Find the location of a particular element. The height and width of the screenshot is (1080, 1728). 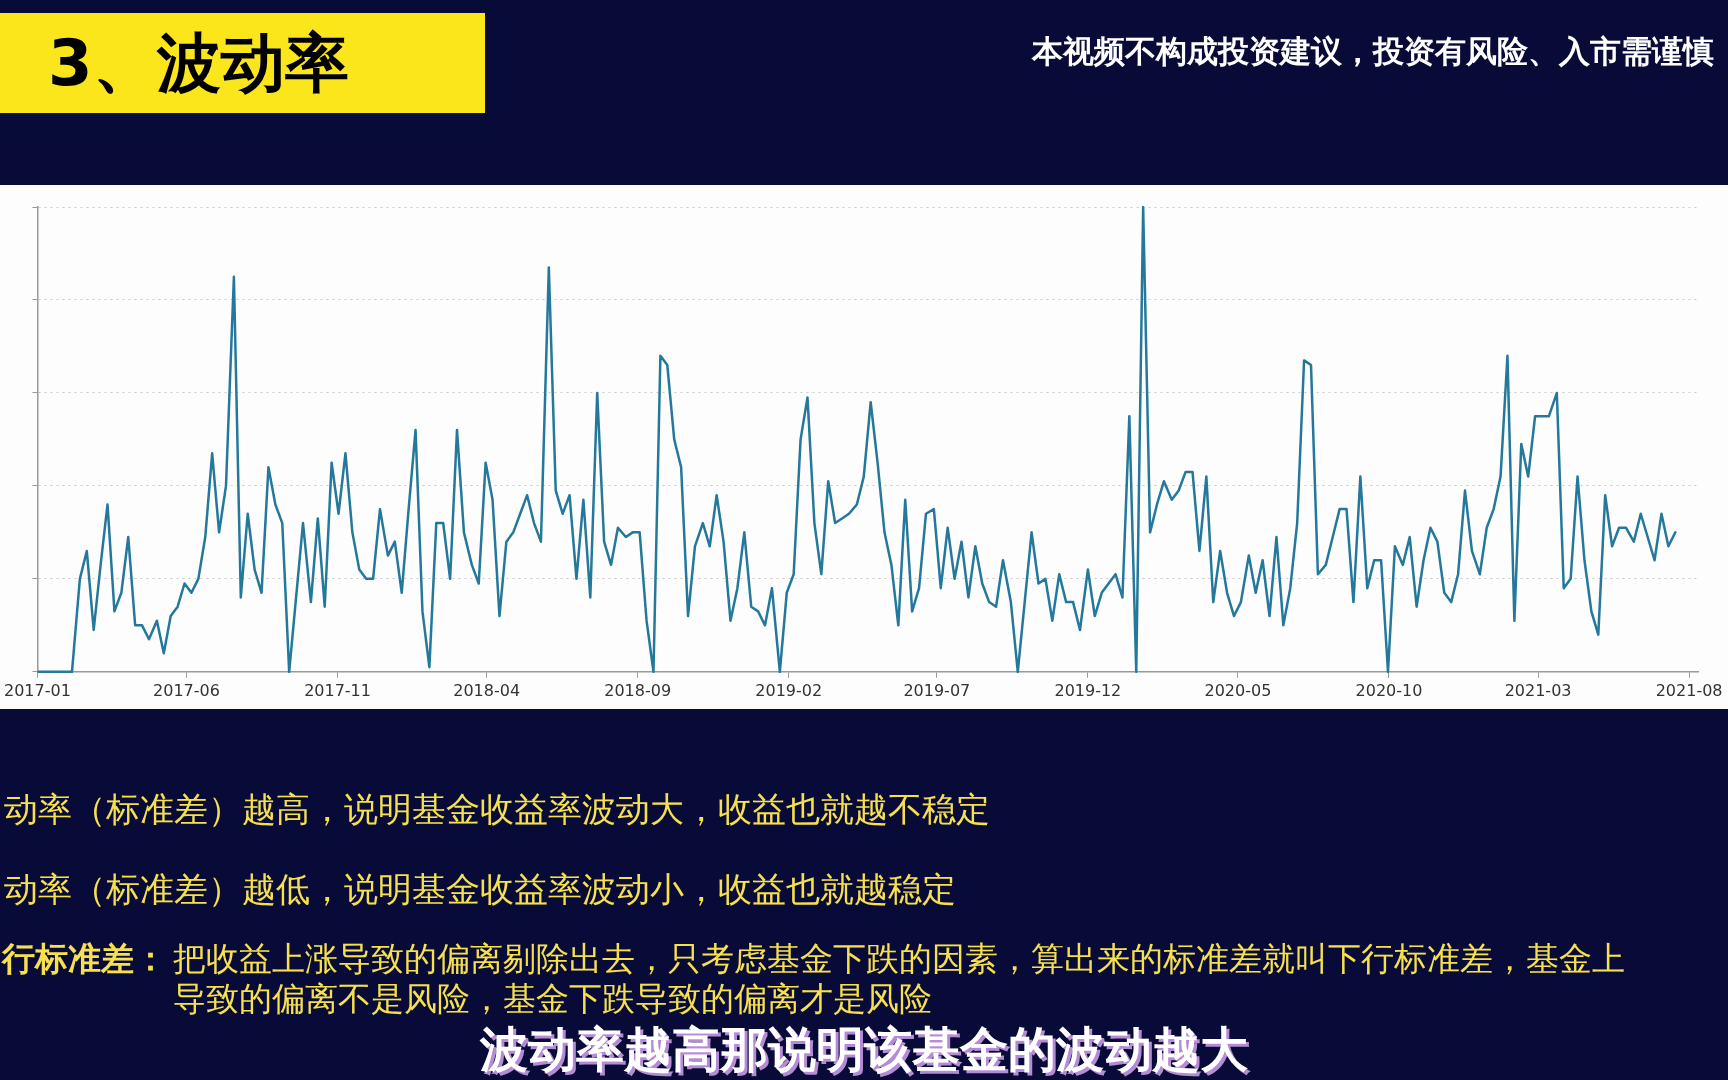

chart-title: 3、波动率 is located at coordinates (198, 63).